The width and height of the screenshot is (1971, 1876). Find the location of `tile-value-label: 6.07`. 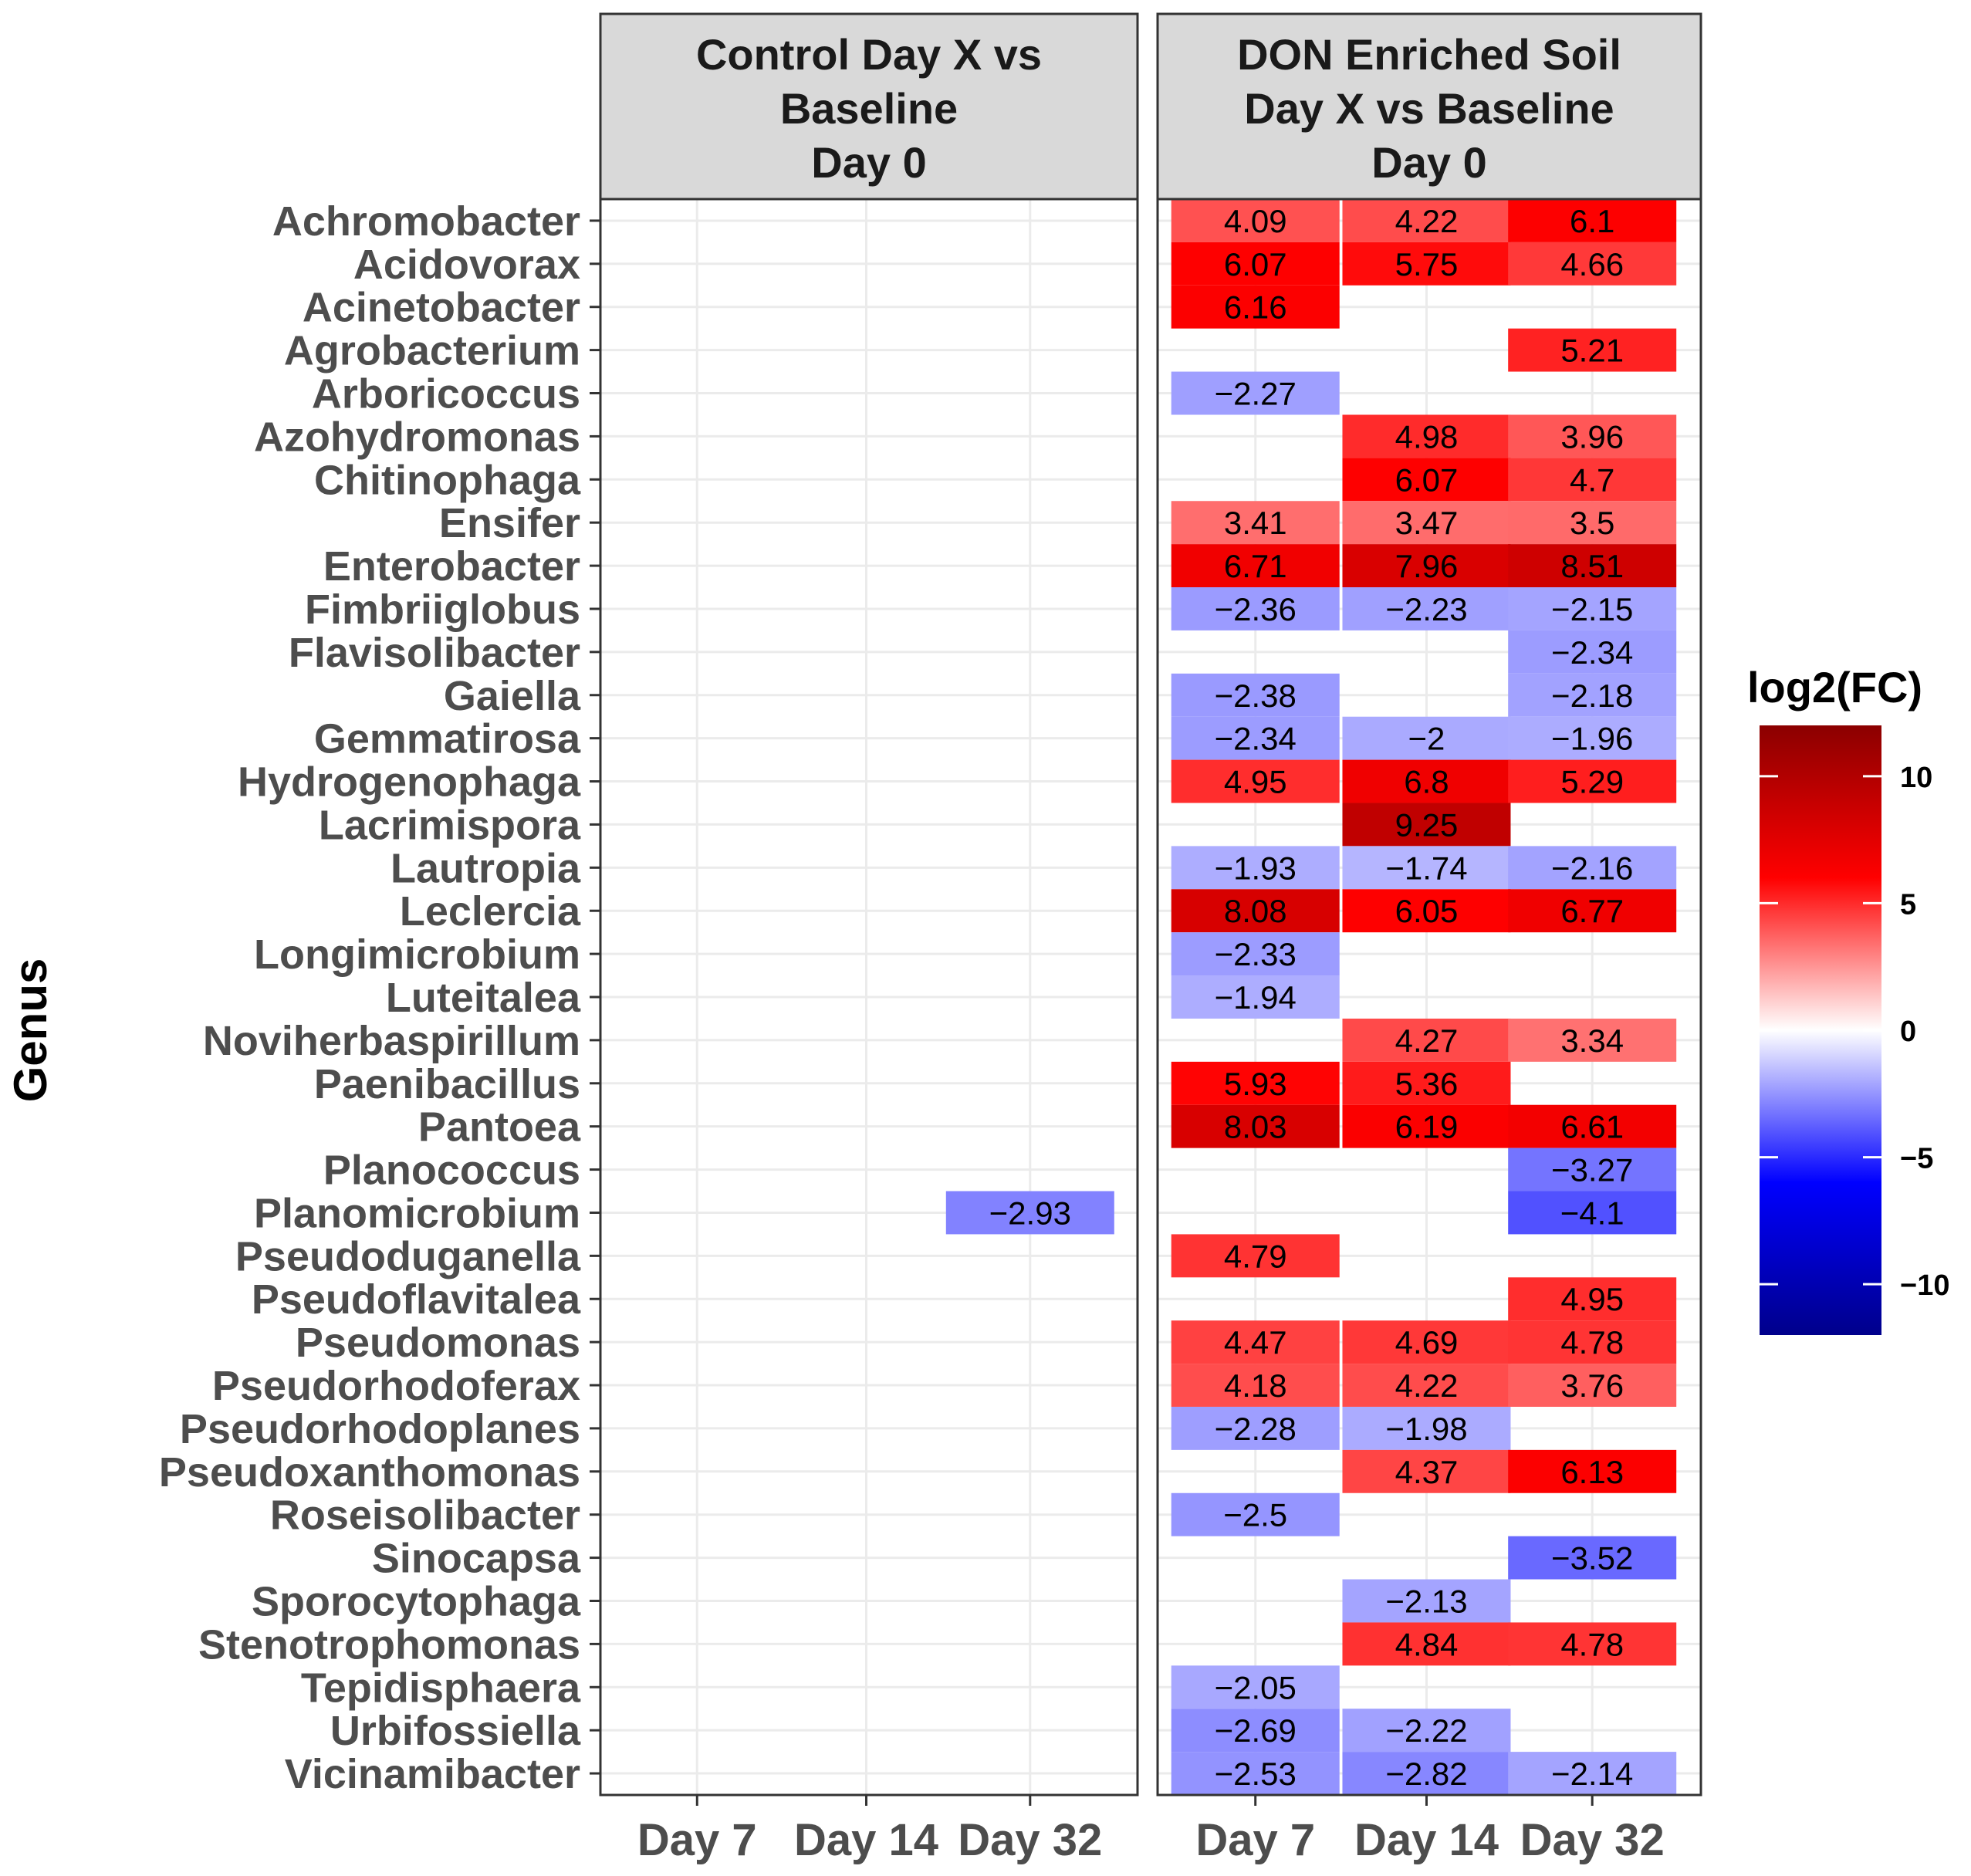

tile-value-label: 6.07 is located at coordinates (1255, 264).